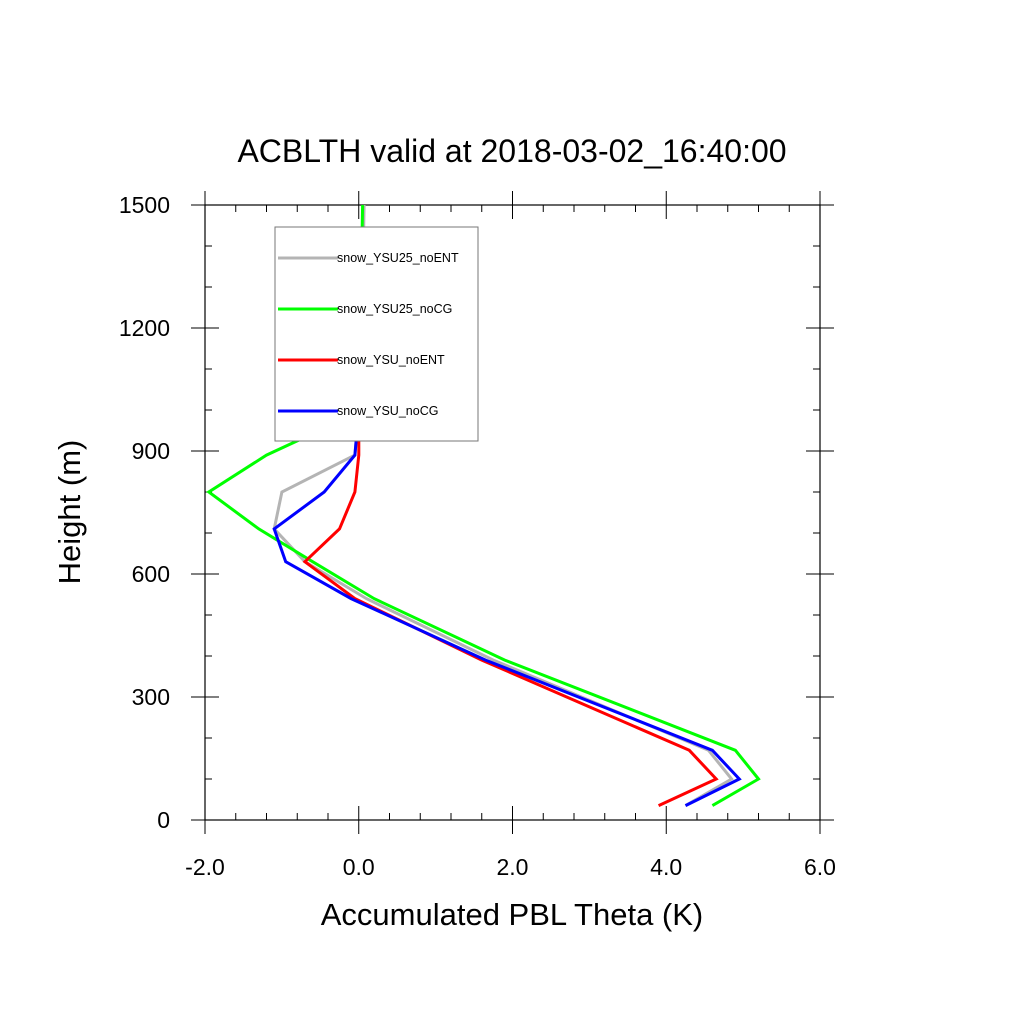  I want to click on x-axis-label: Accumulated PBL Theta (K), so click(512, 914).